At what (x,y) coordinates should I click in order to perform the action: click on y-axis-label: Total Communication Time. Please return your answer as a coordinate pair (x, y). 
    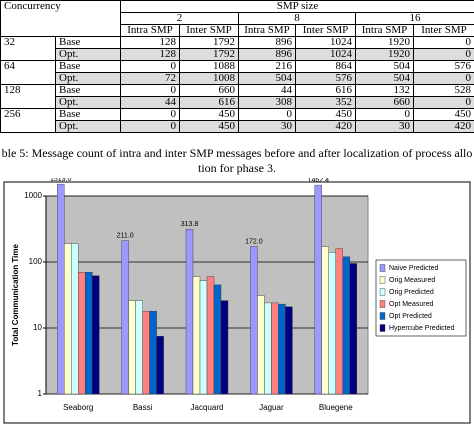
    Looking at the image, I should click on (15, 294).